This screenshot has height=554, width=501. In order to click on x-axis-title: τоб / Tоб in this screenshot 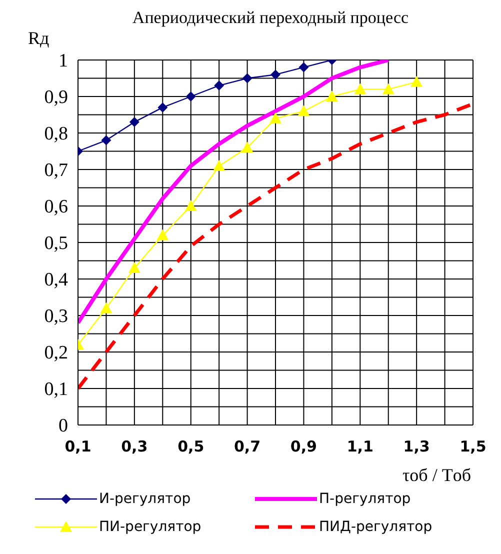, I will do `click(436, 475)`.